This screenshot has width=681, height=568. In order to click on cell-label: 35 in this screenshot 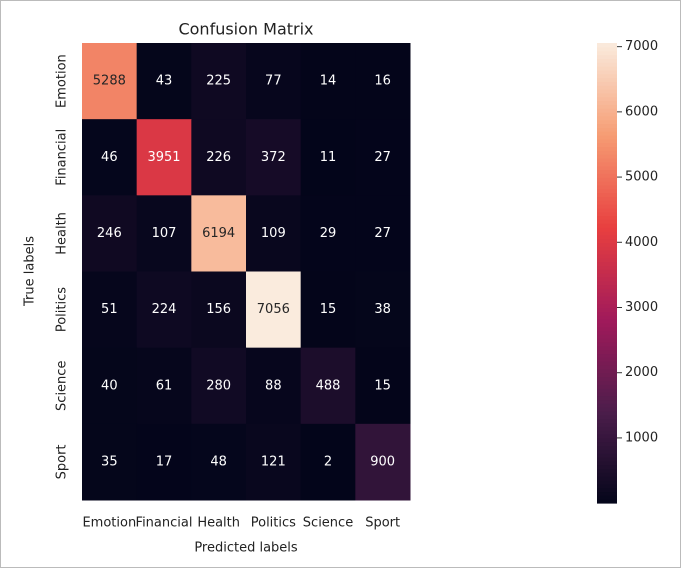, I will do `click(109, 461)`.